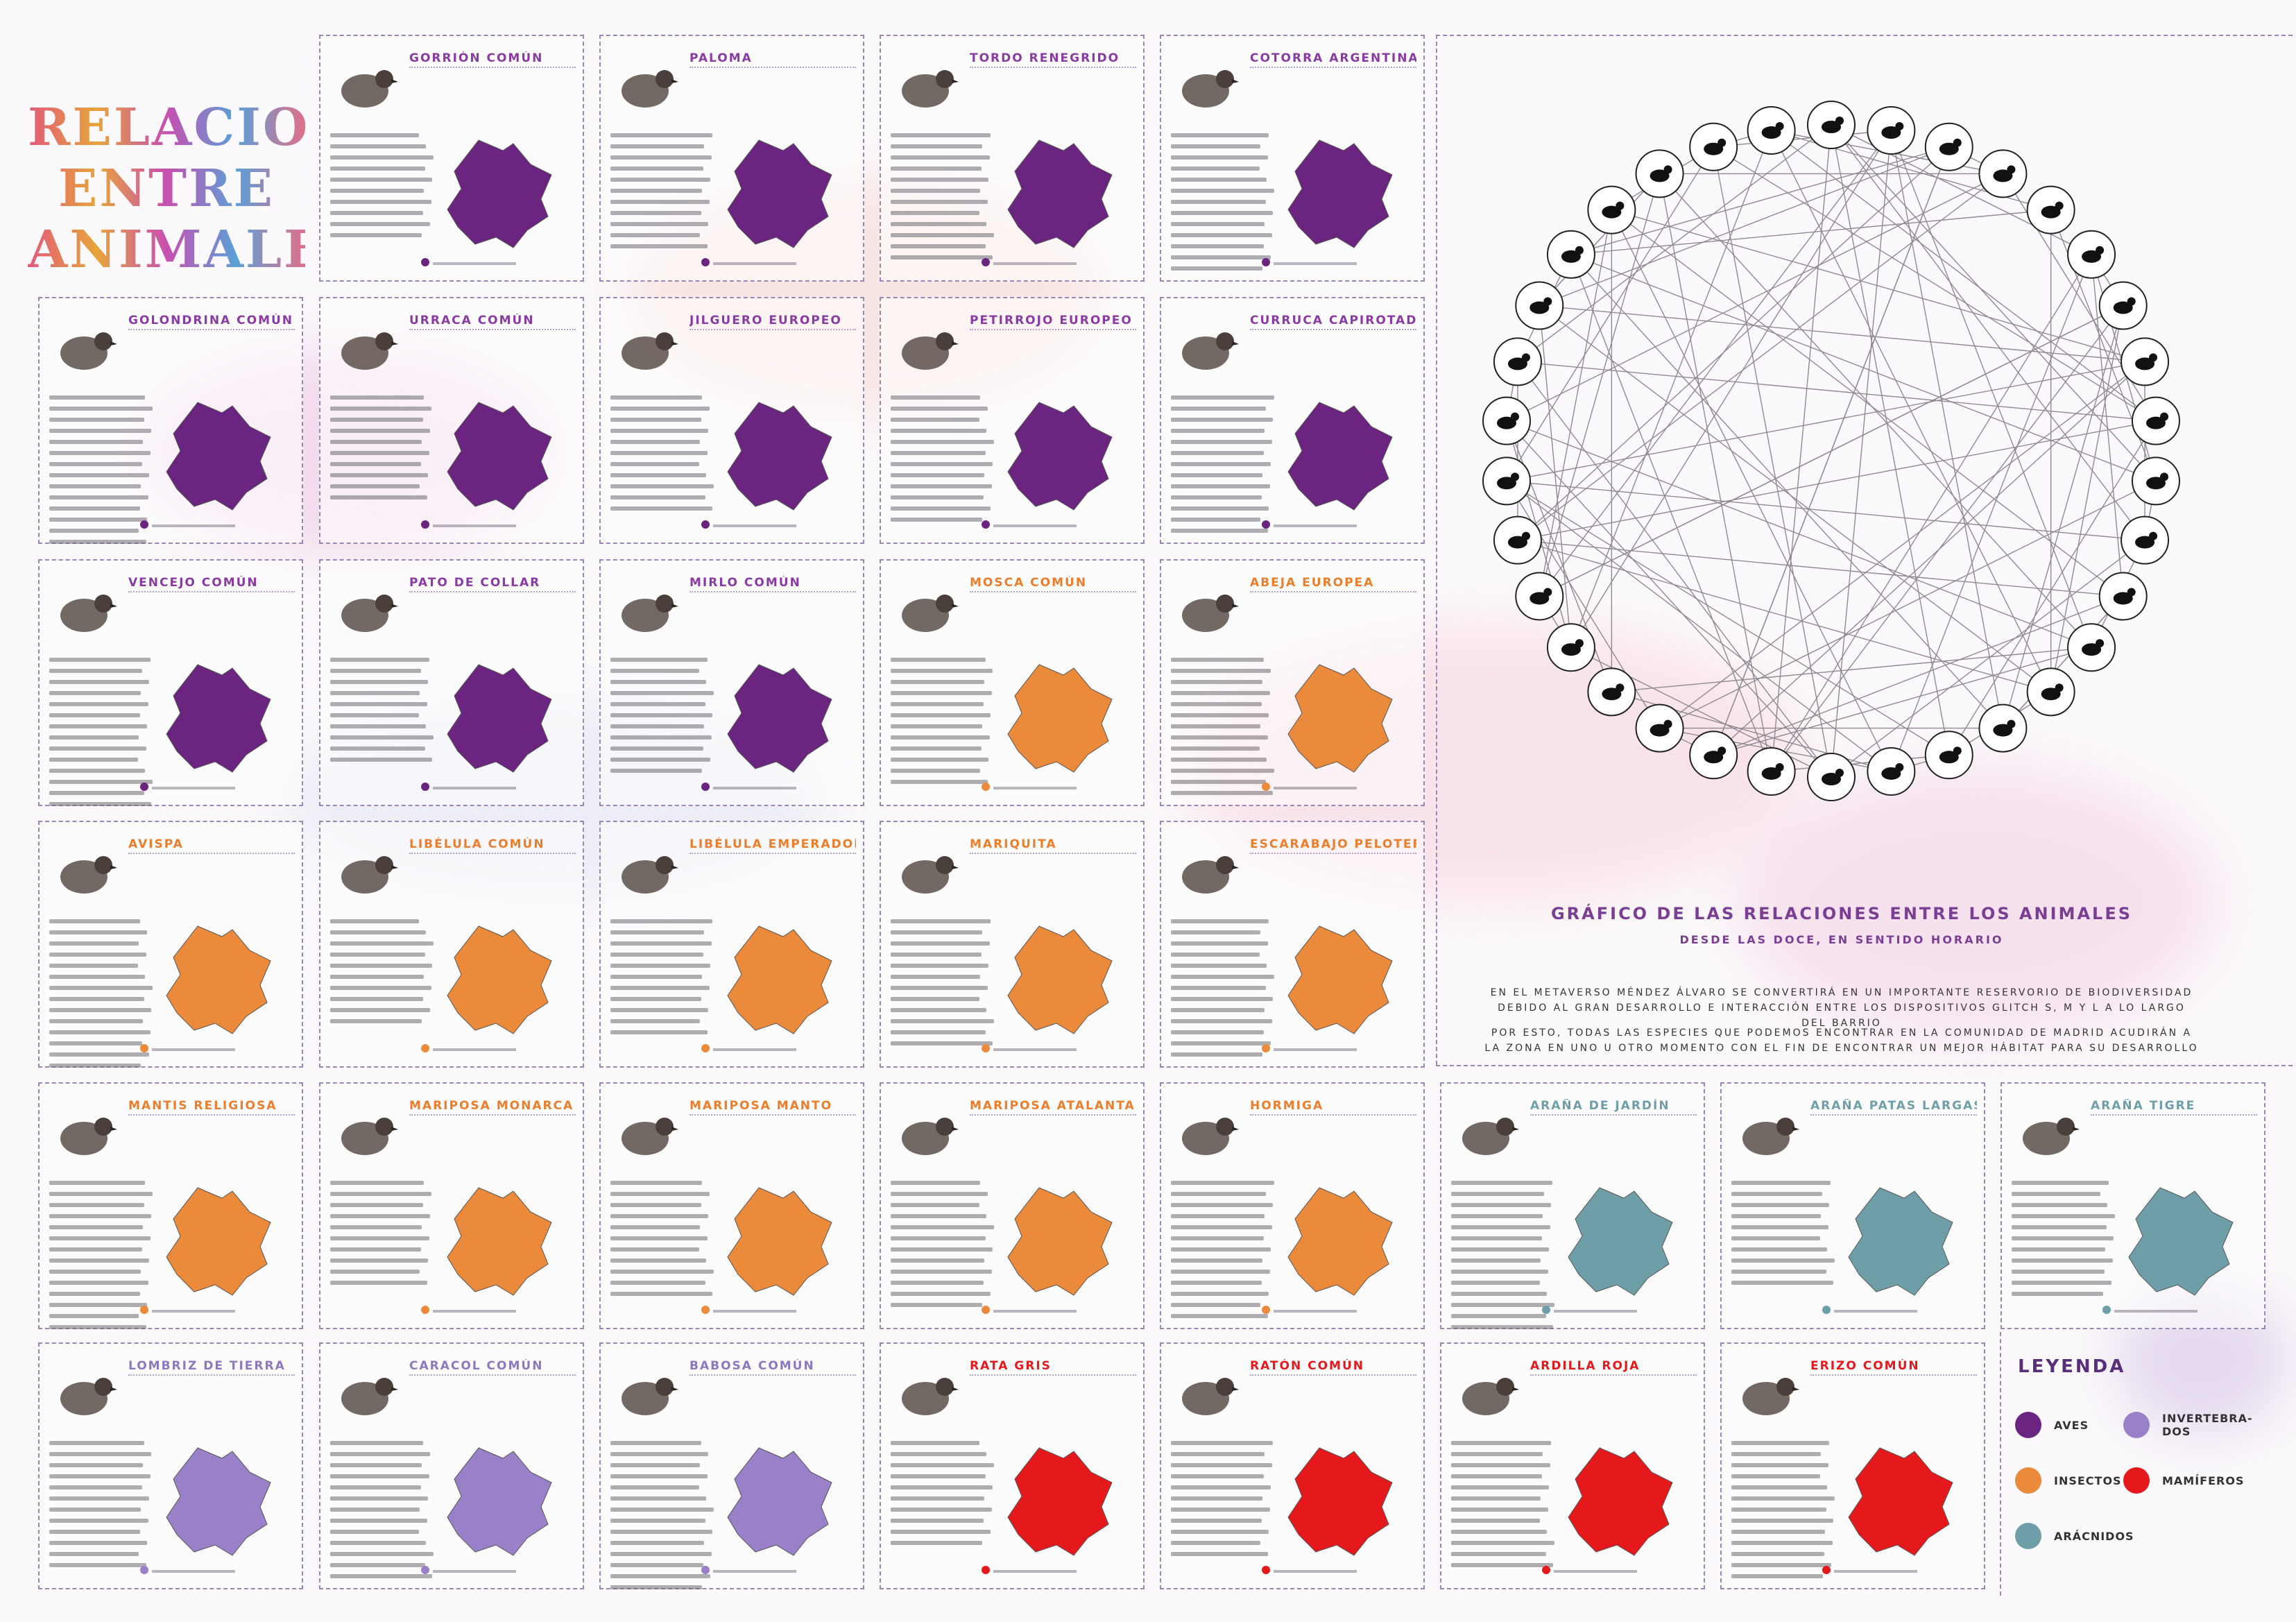 The width and height of the screenshot is (2296, 1622). I want to click on species-name: GOLONDRINA COMÚN, so click(211, 320).